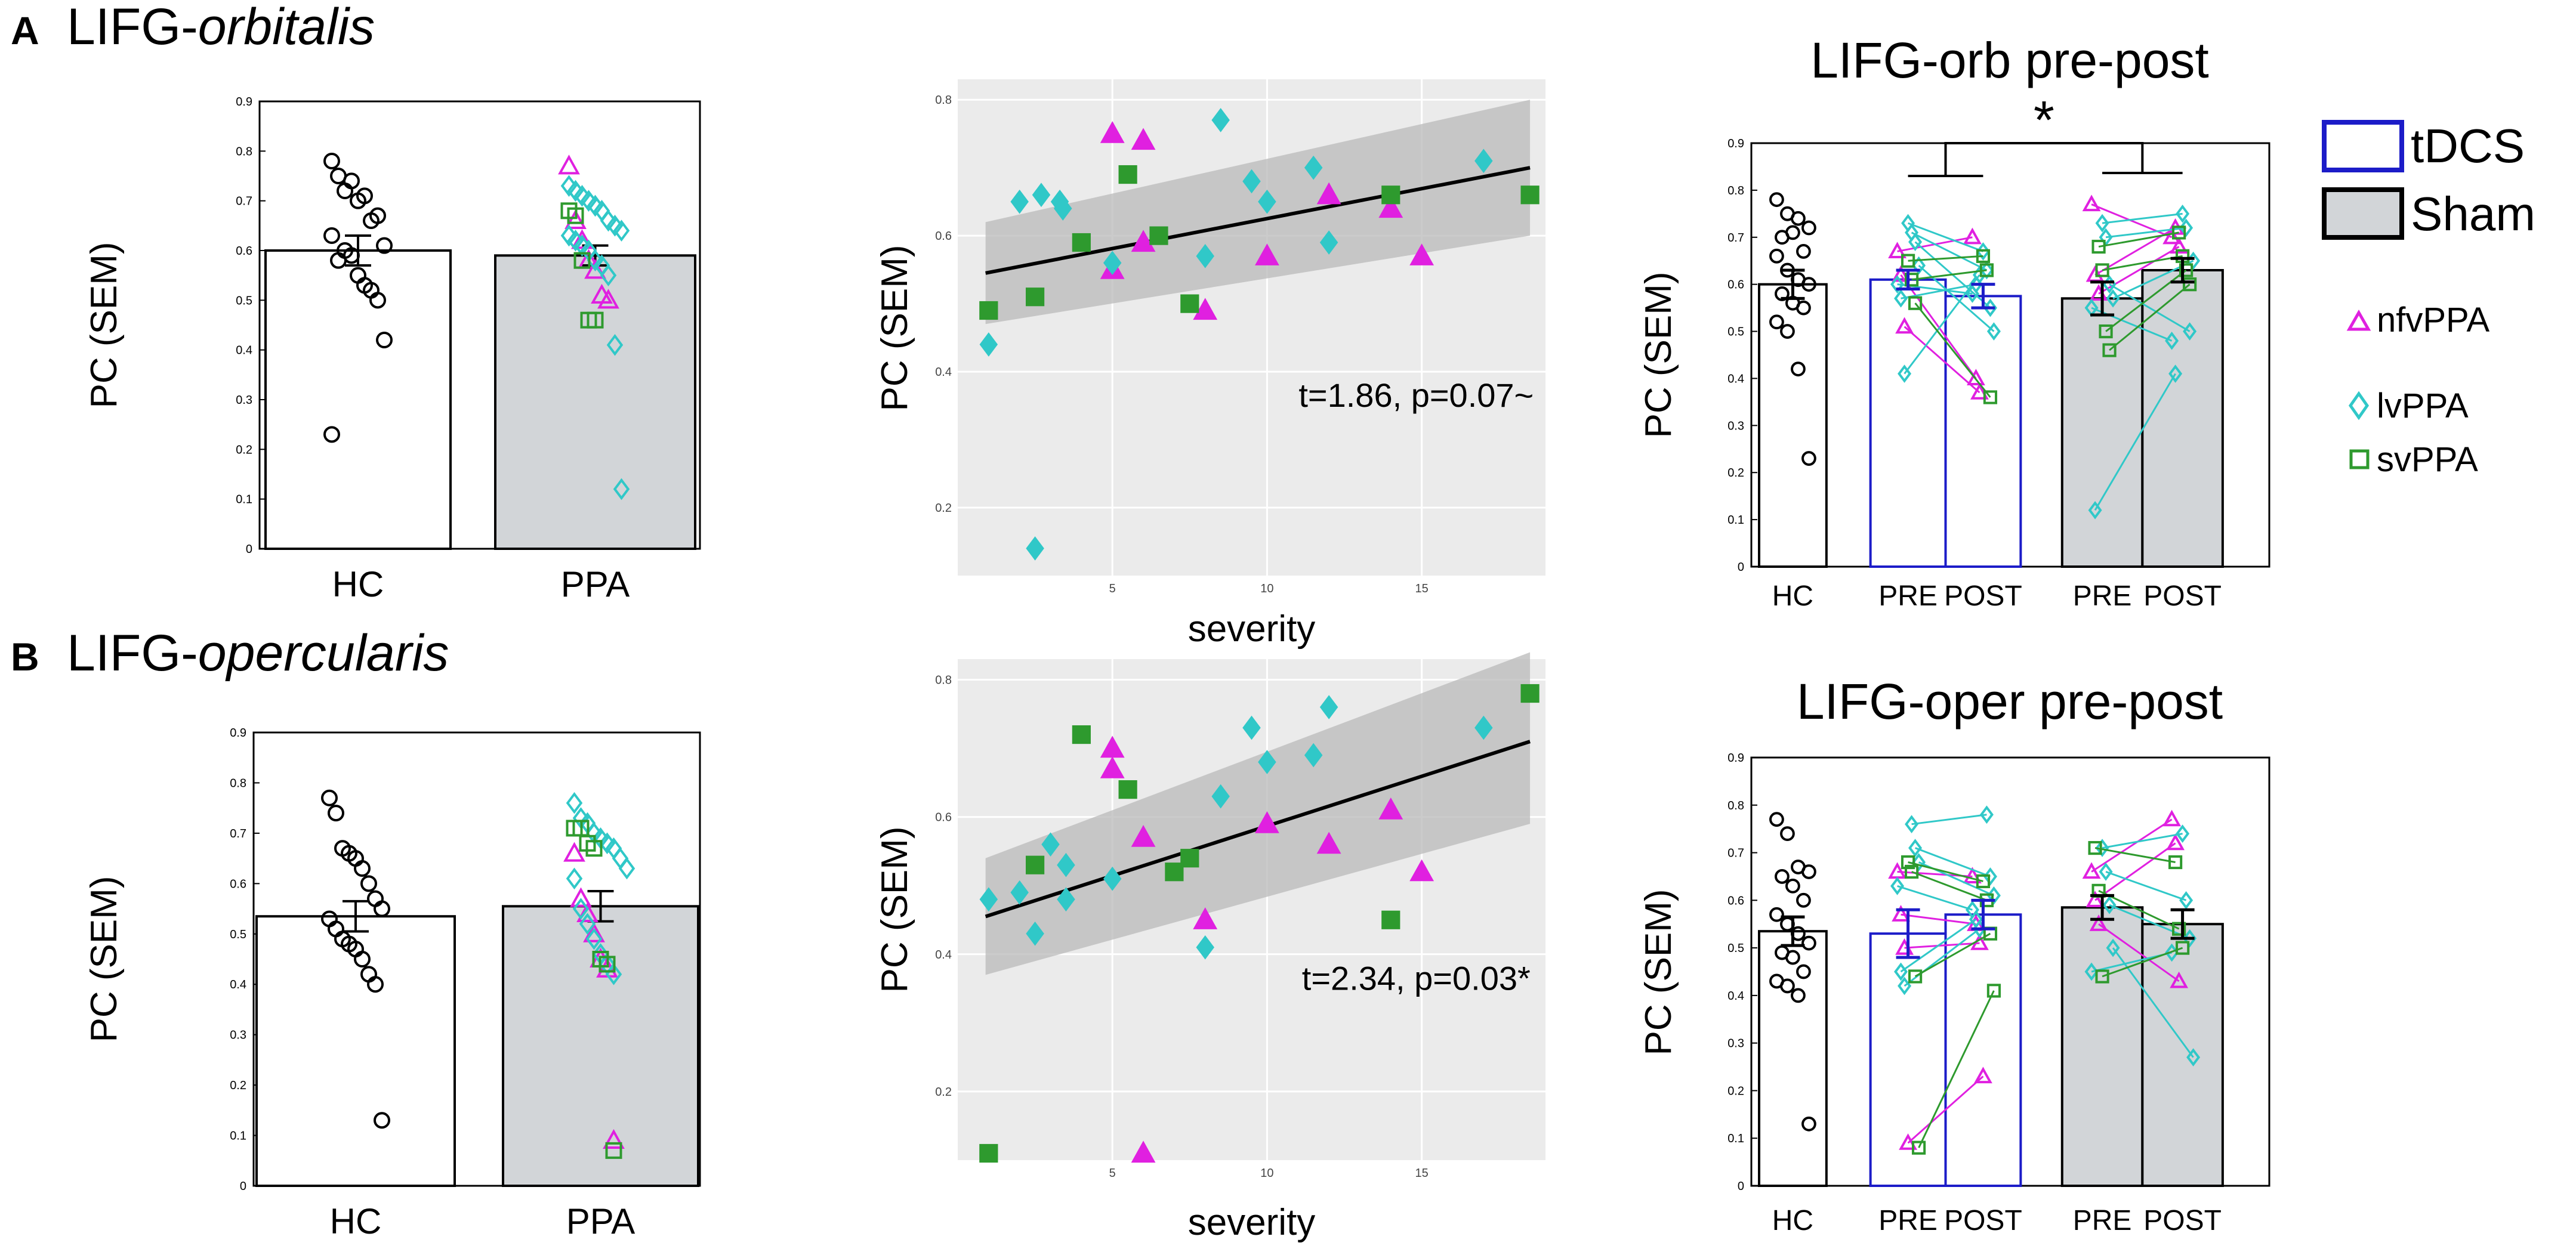 Image resolution: width=2576 pixels, height=1255 pixels. What do you see at coordinates (1736, 758) in the screenshot?
I see `y-tick-label: 0.9` at bounding box center [1736, 758].